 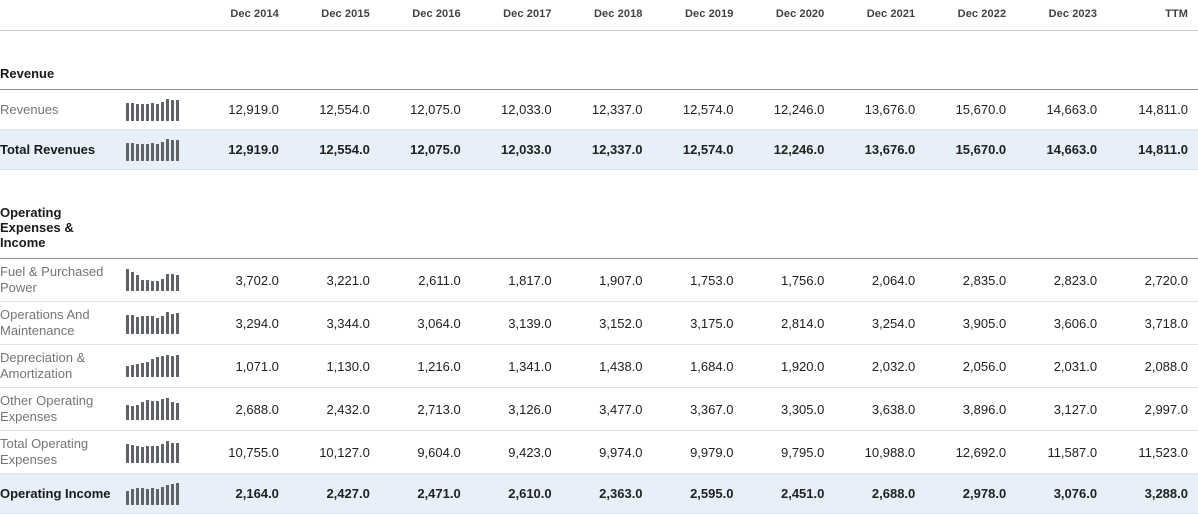 What do you see at coordinates (530, 452) in the screenshot?
I see `value-cell: 9,423.0` at bounding box center [530, 452].